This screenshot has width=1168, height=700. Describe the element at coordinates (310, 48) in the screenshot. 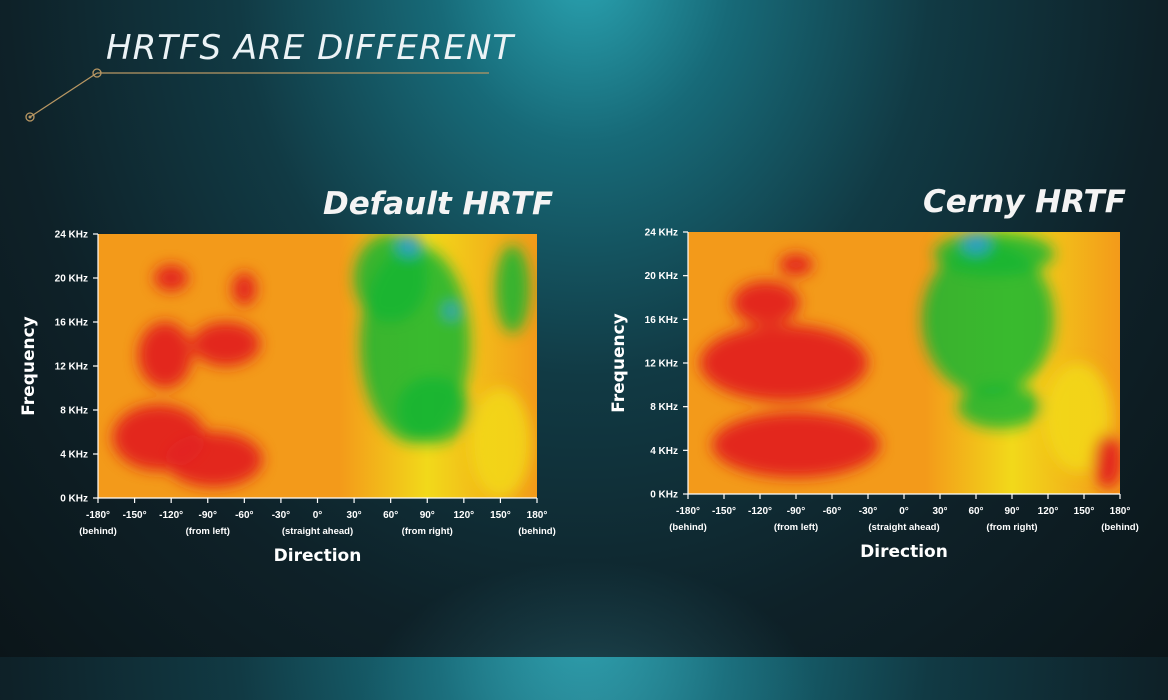

I see `slide-title: HRTFS ARE DIFFERENT` at that location.